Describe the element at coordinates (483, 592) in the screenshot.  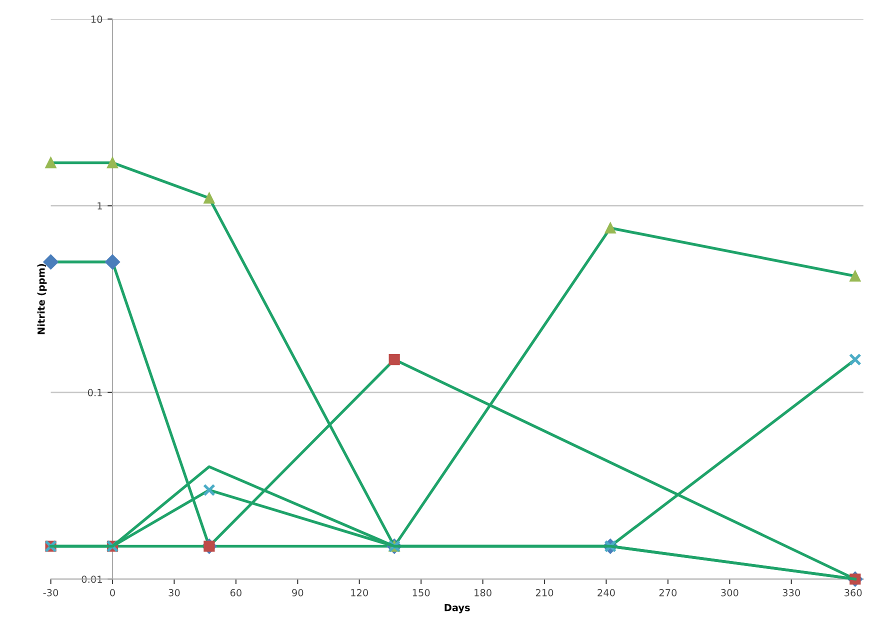
I see `x-tick-label: 180` at that location.